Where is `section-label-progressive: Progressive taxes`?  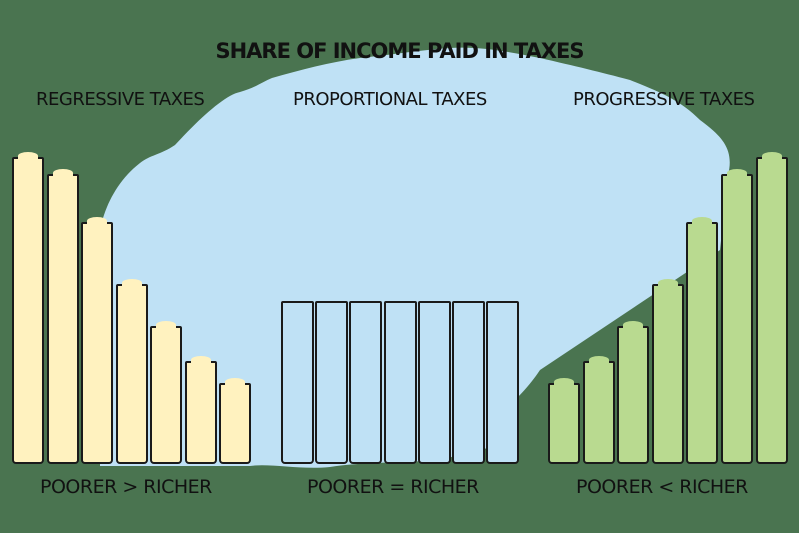 section-label-progressive: Progressive taxes is located at coordinates (664, 99).